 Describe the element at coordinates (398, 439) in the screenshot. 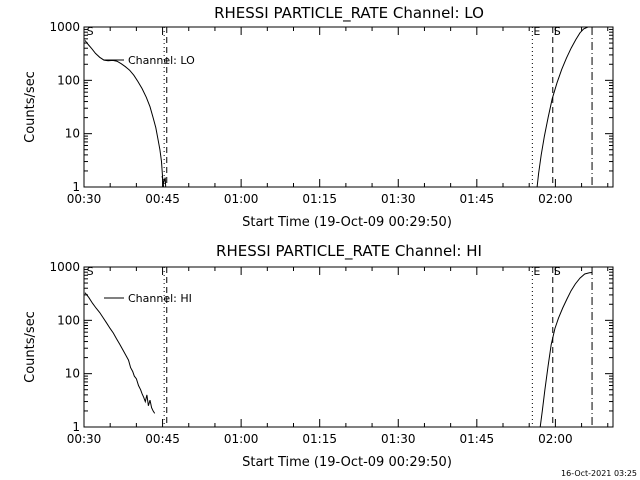

I see `x-tick-label-hi: 01:30` at that location.